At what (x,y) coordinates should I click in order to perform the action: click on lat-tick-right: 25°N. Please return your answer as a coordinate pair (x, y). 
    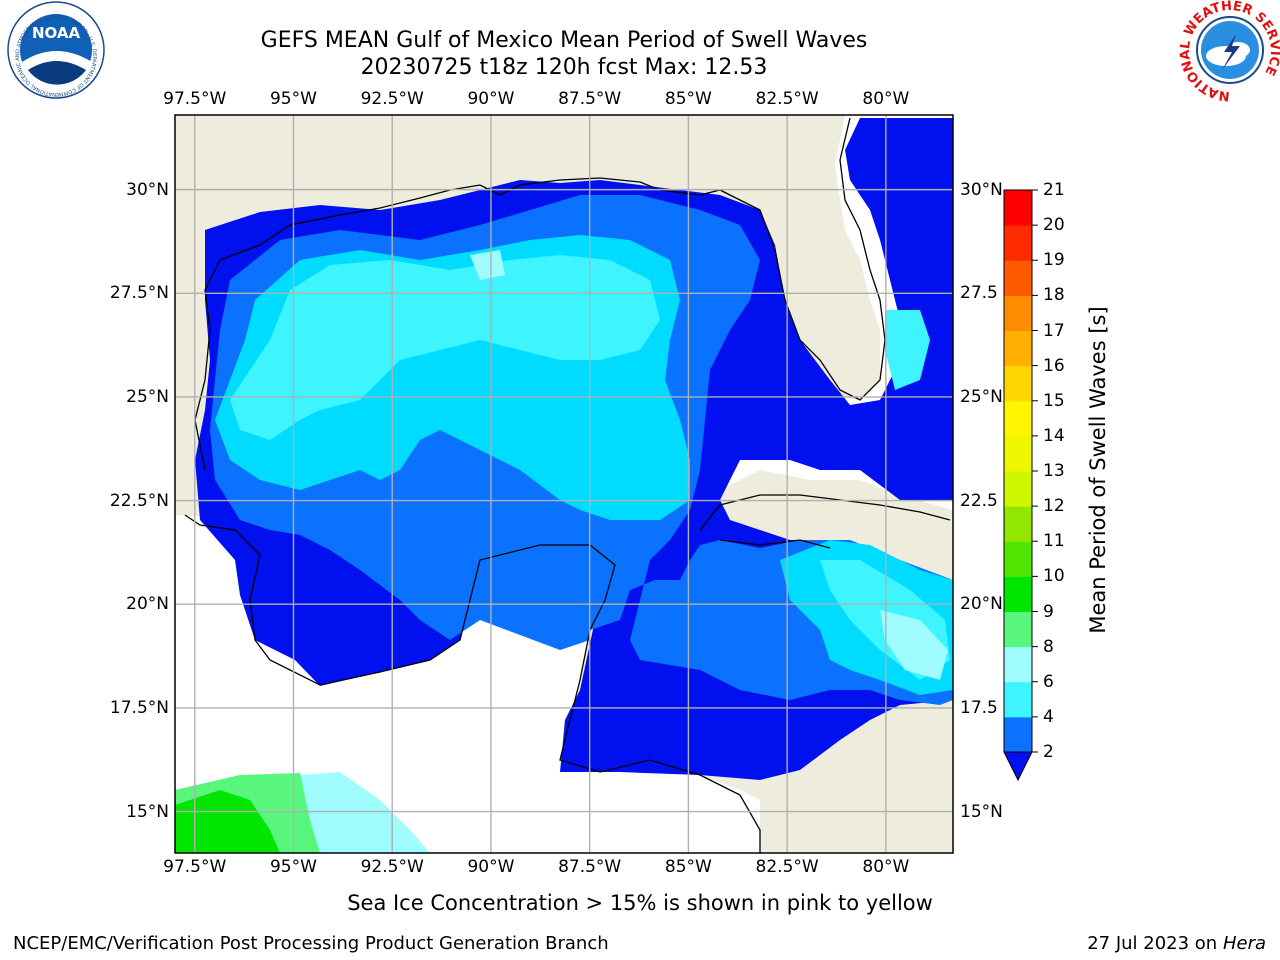
    Looking at the image, I should click on (981, 397).